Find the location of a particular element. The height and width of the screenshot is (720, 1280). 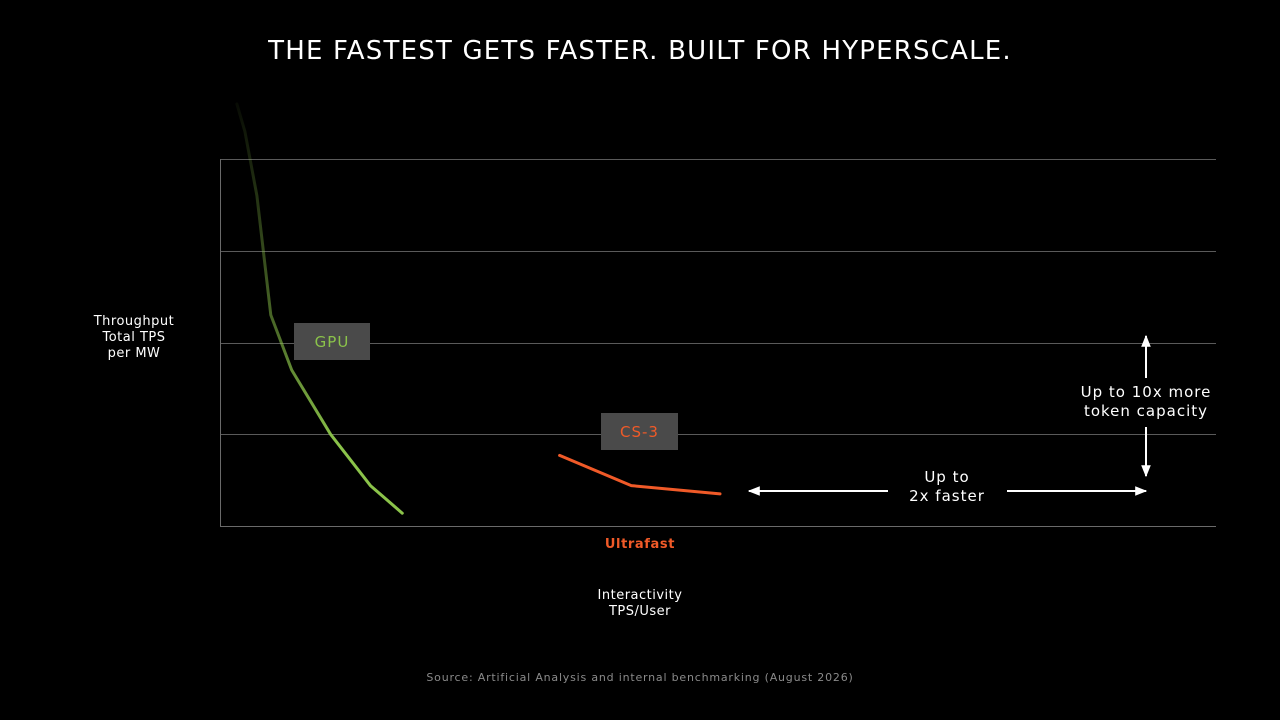

y-axis-label-line: Throughput is located at coordinates (134, 321).